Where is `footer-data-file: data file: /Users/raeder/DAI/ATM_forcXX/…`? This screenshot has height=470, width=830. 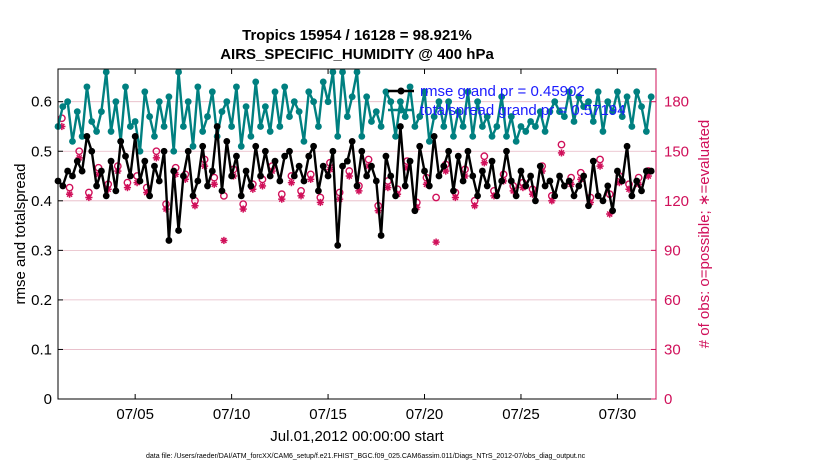 footer-data-file: data file: /Users/raeder/DAI/ATM_forcXX/… is located at coordinates (366, 456).